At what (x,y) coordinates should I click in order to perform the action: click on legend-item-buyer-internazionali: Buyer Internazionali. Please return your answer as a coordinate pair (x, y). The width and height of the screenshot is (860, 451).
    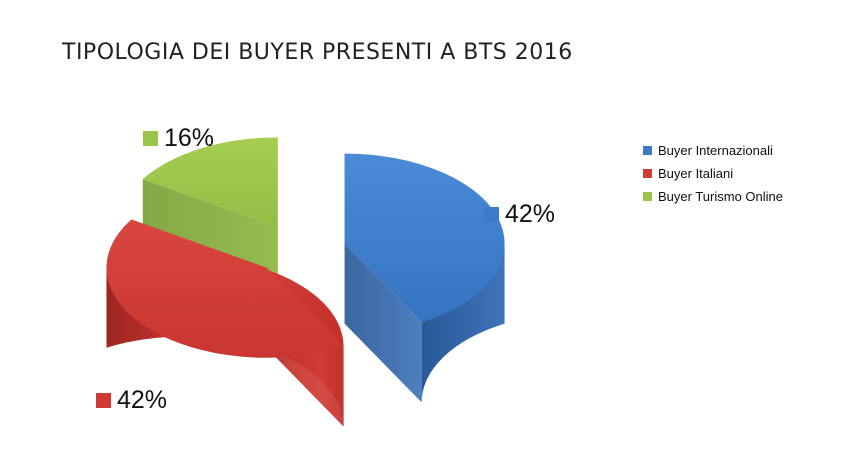
    Looking at the image, I should click on (713, 150).